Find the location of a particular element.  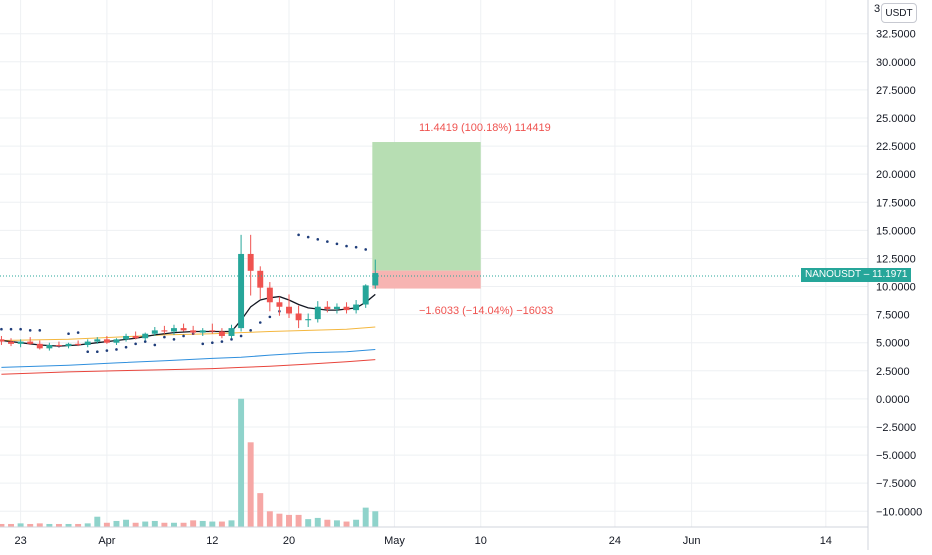

price-tick-label: 17.5000 is located at coordinates (896, 203).